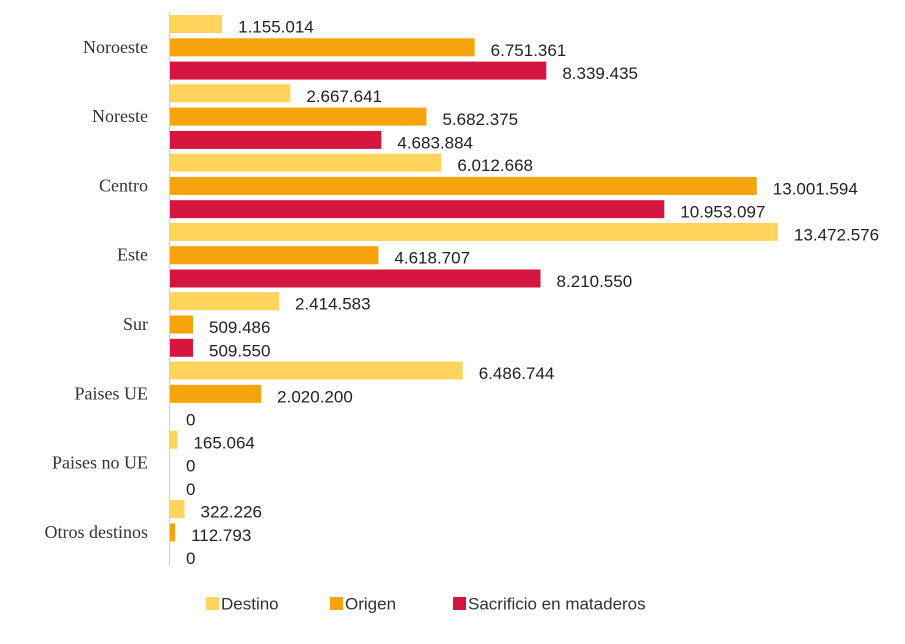 The image size is (905, 644). I want to click on value-label: 13.001.594, so click(815, 188).